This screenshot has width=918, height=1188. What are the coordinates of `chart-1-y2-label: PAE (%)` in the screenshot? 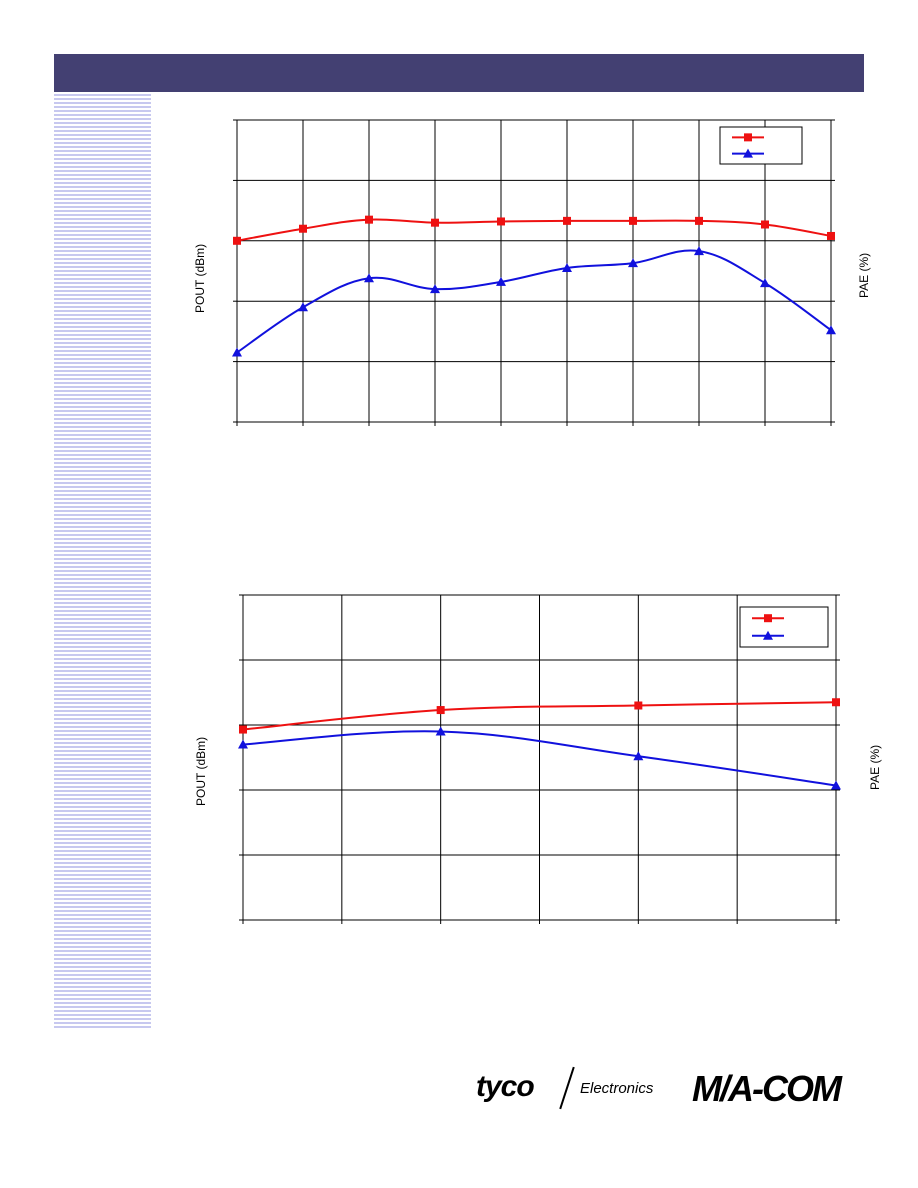 It's located at (864, 275).